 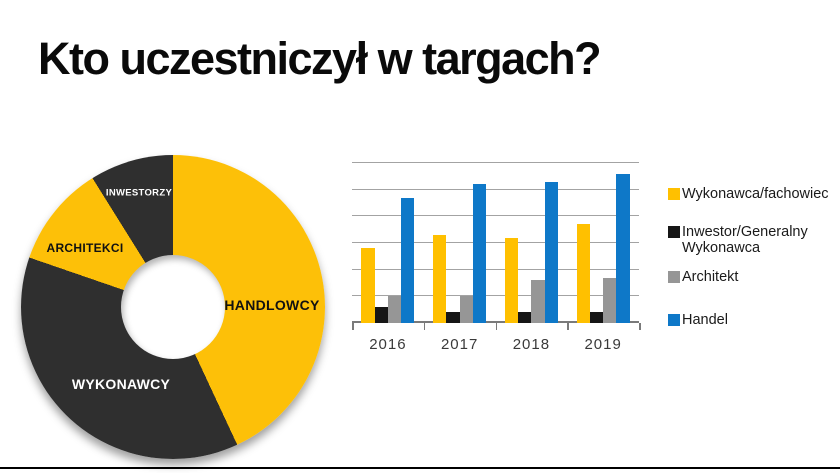 What do you see at coordinates (459, 344) in the screenshot?
I see `category-label-2017: 2017` at bounding box center [459, 344].